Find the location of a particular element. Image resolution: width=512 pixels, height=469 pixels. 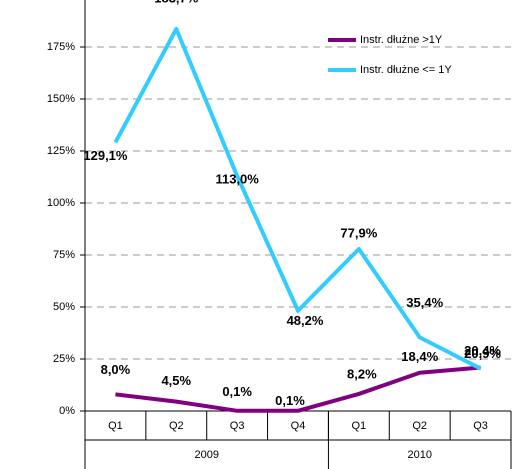

data-label: 20,4% is located at coordinates (482, 350).